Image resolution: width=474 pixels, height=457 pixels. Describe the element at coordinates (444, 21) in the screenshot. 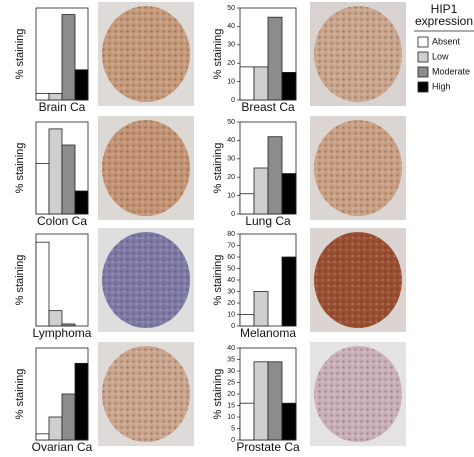

I see `legend-title: expression` at that location.